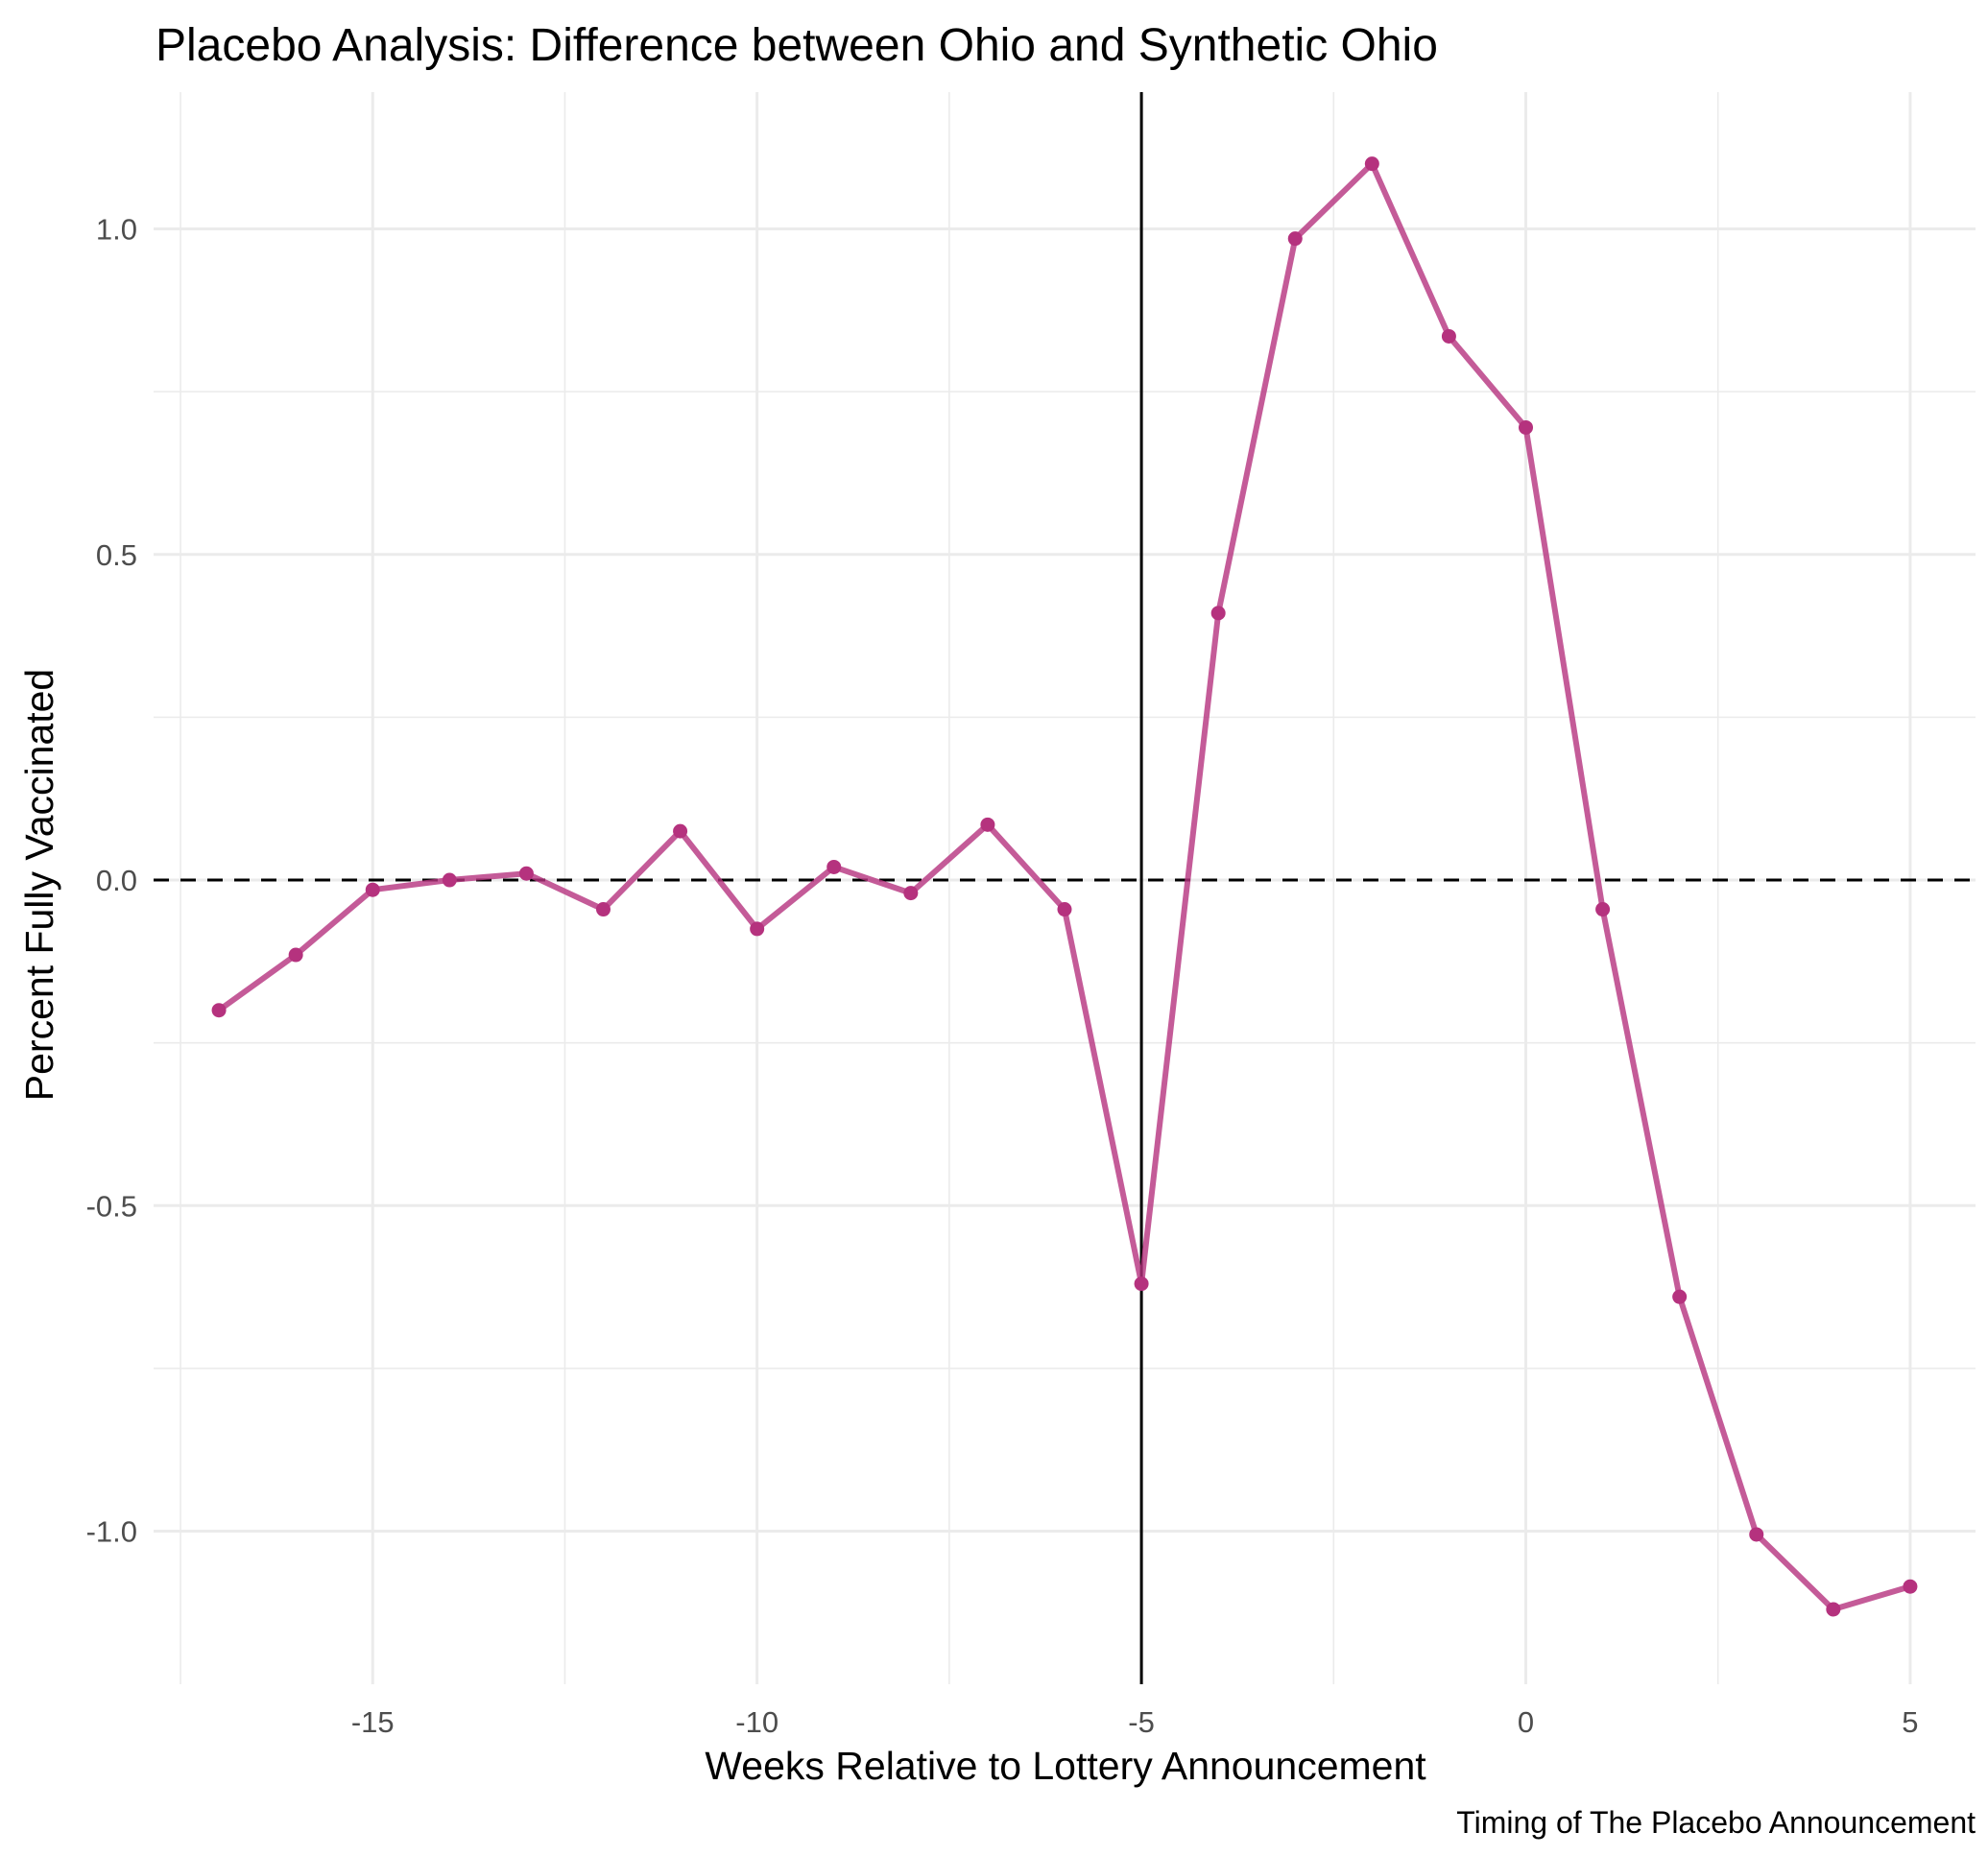 Image resolution: width=1988 pixels, height=1856 pixels. I want to click on y-tick-label: -0.5, so click(111, 1206).